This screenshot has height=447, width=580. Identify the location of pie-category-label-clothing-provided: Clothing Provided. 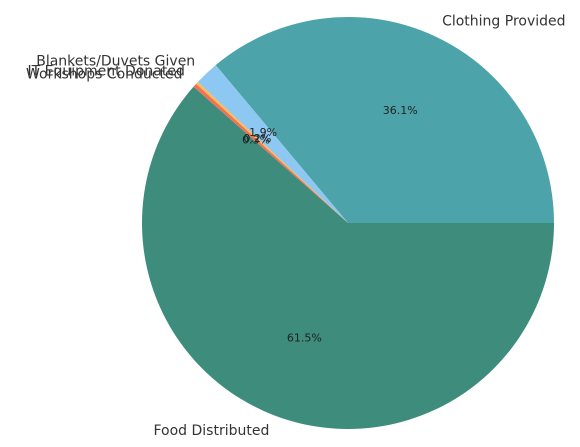
(503, 21).